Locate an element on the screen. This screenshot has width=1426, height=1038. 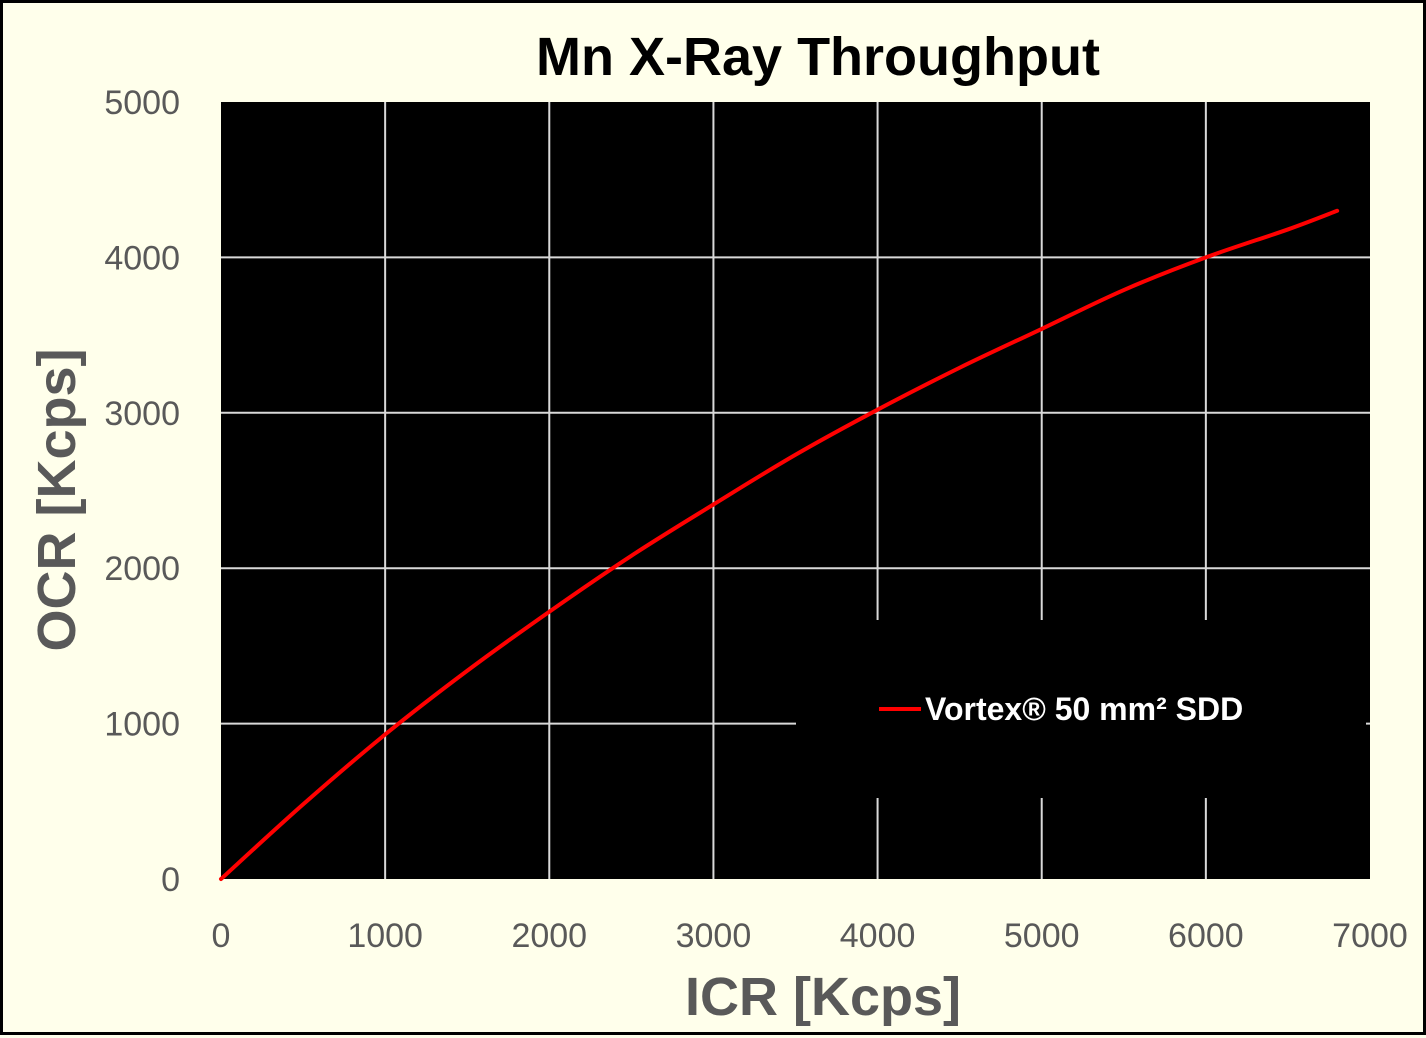
legend-label: Vortex® 50 mm² SDD is located at coordinates (1084, 709).